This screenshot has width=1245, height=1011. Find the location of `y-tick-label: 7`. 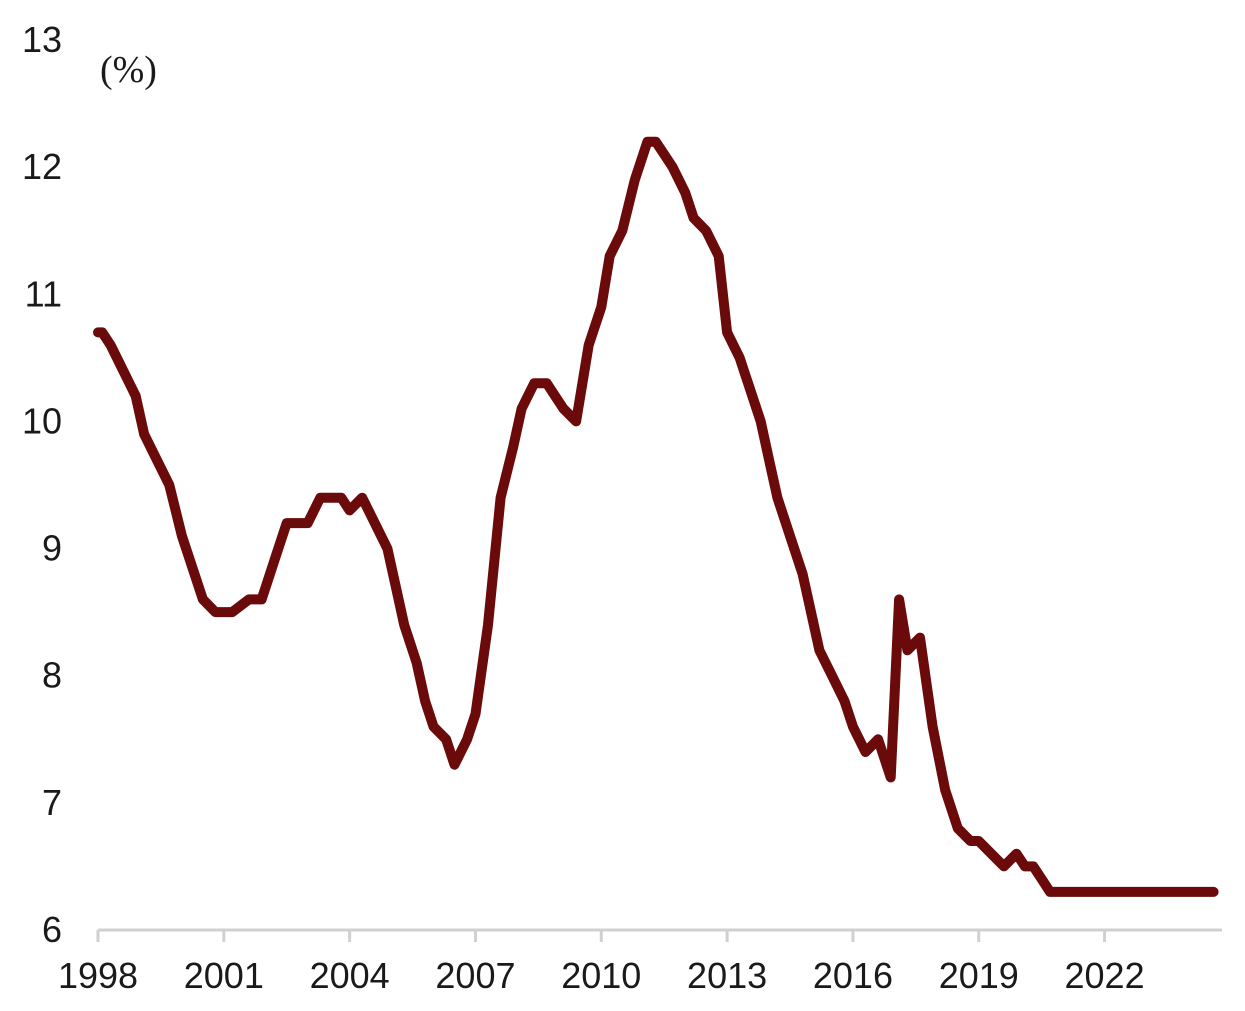

y-tick-label: 7 is located at coordinates (52, 802).